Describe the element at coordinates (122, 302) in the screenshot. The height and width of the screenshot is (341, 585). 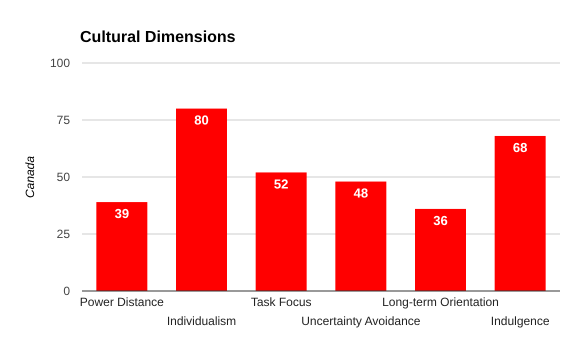
I see `x-tick-label: Power Distance` at that location.